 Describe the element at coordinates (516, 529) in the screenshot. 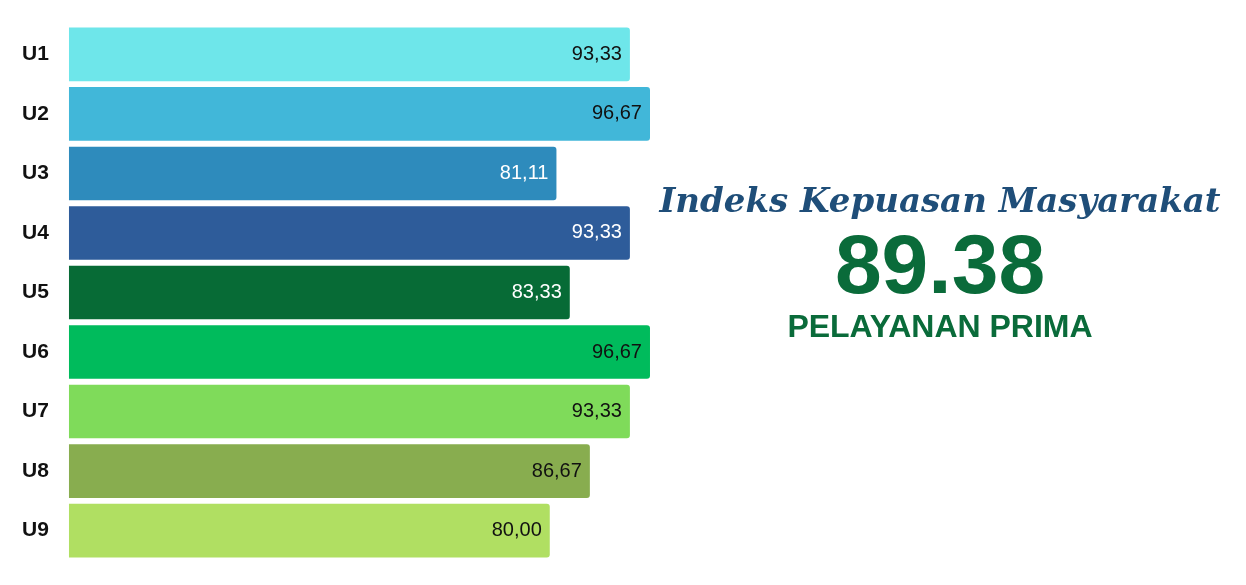

I see `data-label: 80,00` at that location.